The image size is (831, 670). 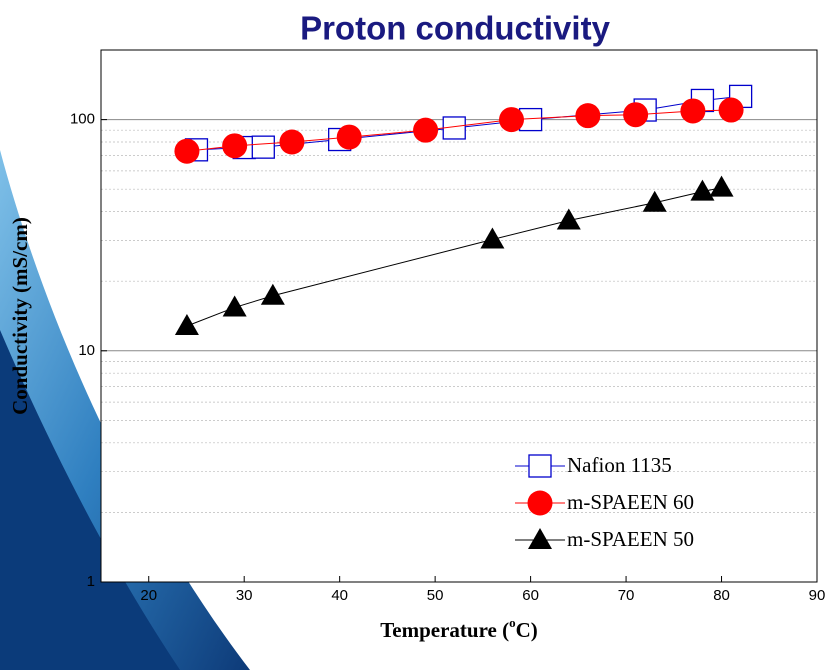 I want to click on x-label-sup: o, so click(x=512, y=622).